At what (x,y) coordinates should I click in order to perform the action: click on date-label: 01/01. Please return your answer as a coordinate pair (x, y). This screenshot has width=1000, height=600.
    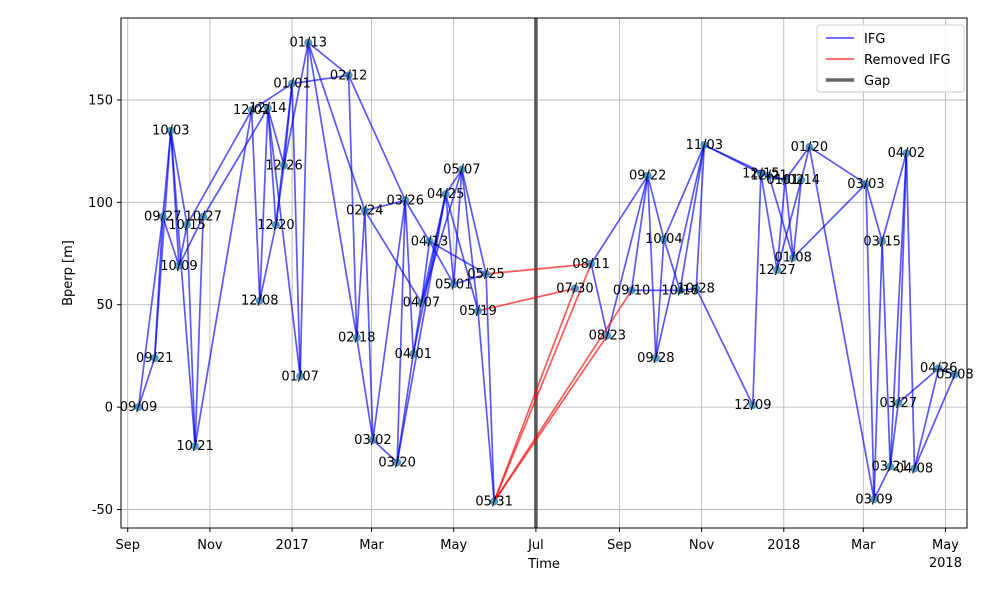
    Looking at the image, I should click on (291, 84).